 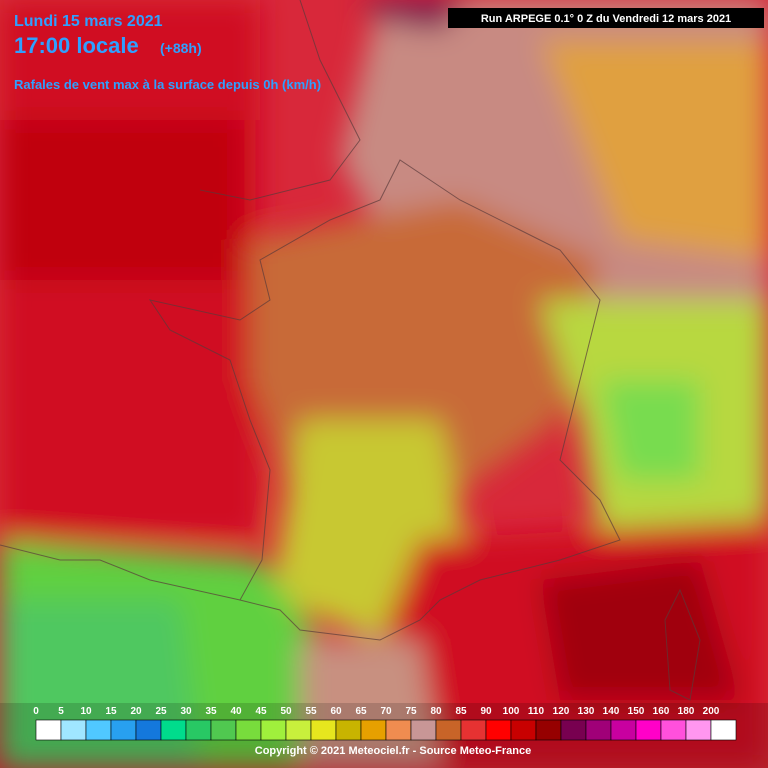 What do you see at coordinates (61, 711) in the screenshot?
I see `legend-label: 5` at bounding box center [61, 711].